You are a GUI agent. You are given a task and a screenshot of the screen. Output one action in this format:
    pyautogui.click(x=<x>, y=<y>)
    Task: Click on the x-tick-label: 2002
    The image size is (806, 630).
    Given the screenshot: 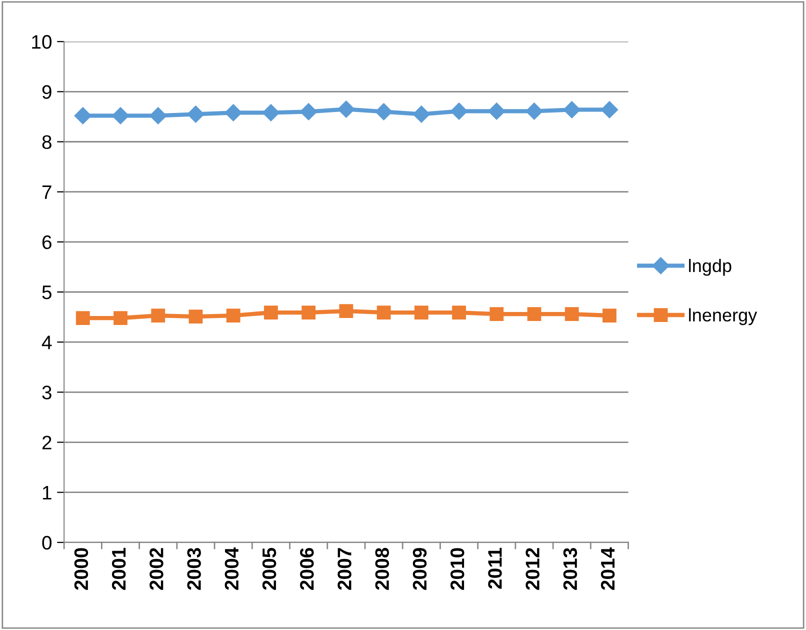 What is the action you would take?
    pyautogui.click(x=157, y=569)
    